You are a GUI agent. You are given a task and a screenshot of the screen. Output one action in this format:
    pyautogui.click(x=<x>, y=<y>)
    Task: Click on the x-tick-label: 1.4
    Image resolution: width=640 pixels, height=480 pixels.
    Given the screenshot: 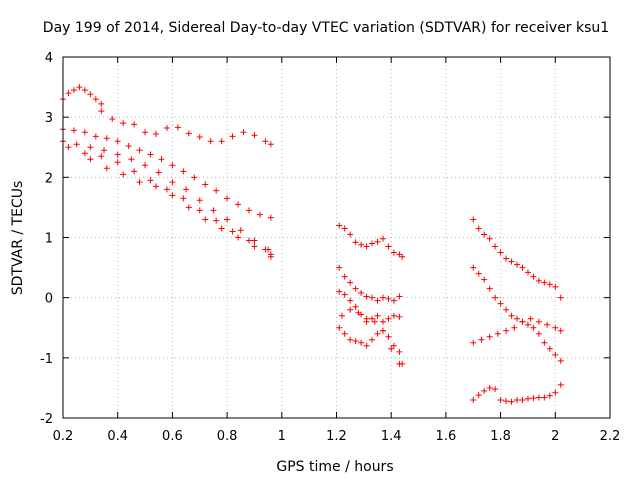 What is the action you would take?
    pyautogui.click(x=391, y=436)
    